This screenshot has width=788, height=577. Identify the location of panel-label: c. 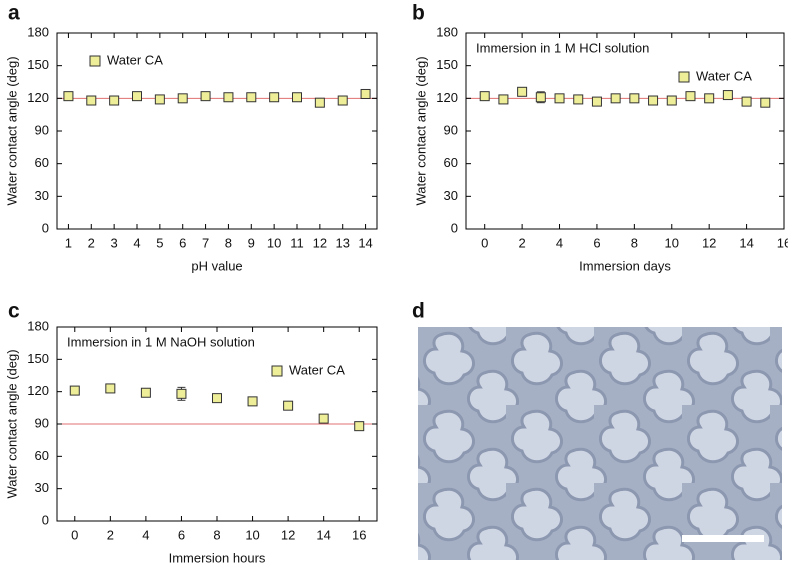
(14, 311).